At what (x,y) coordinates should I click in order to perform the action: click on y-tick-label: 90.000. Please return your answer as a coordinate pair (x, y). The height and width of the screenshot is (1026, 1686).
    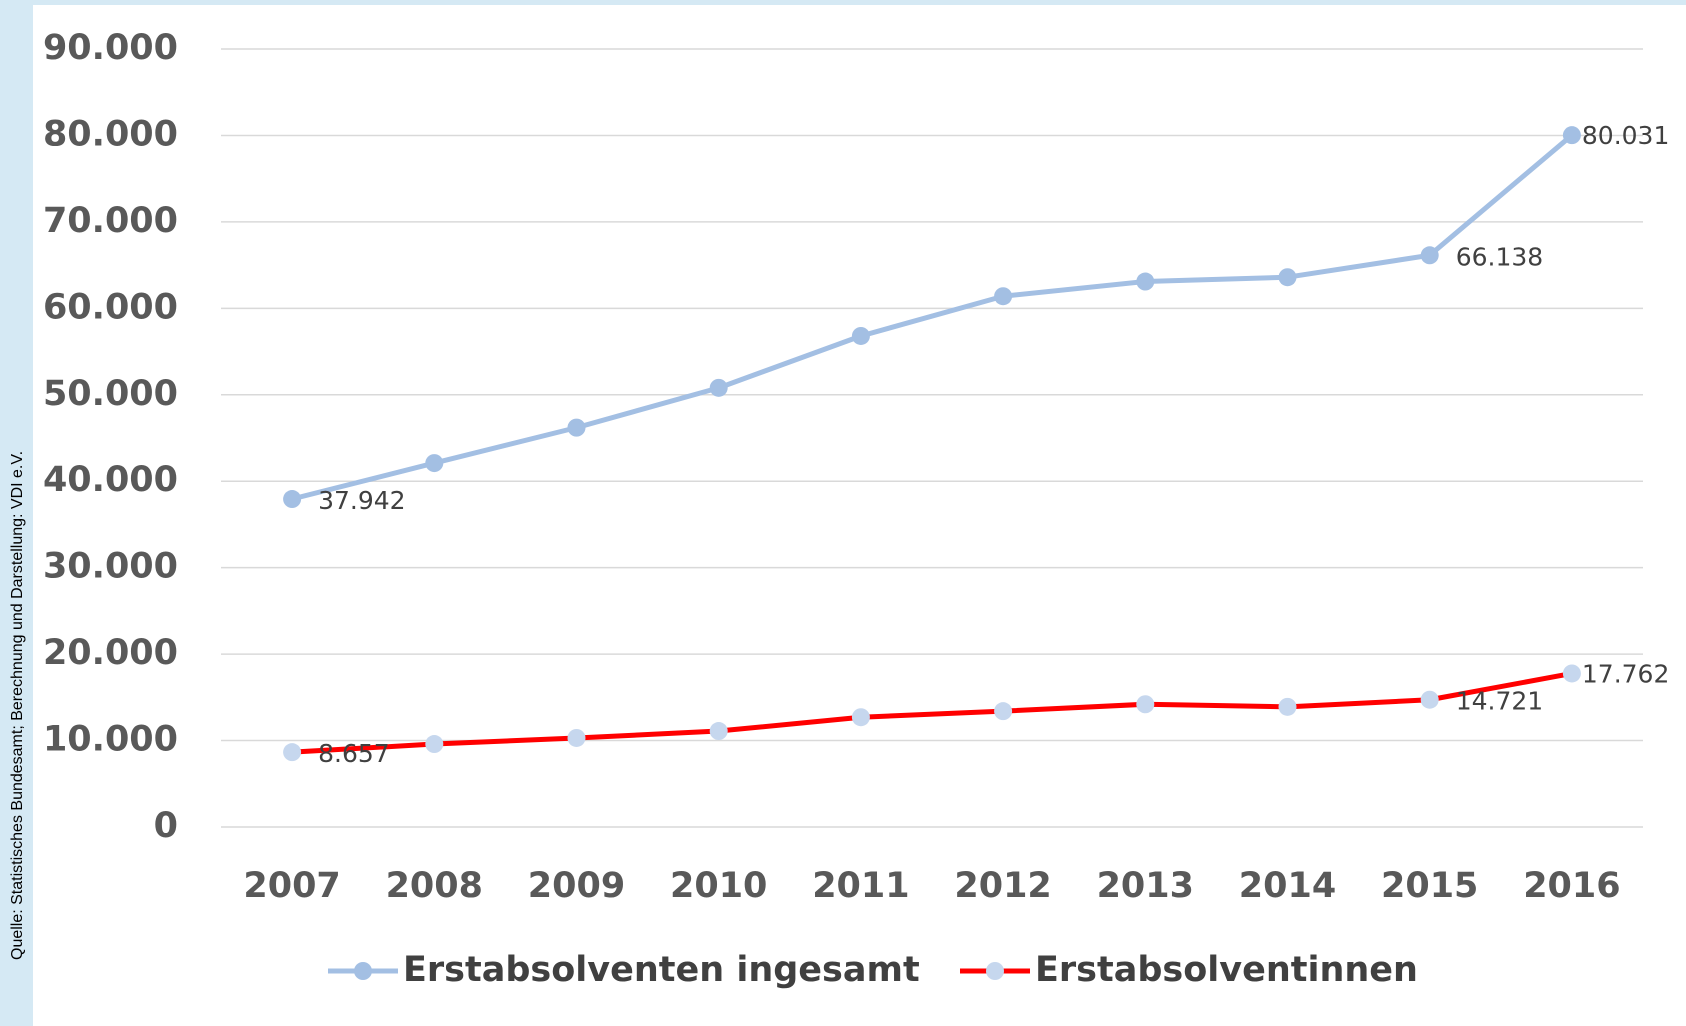
    Looking at the image, I should click on (110, 48).